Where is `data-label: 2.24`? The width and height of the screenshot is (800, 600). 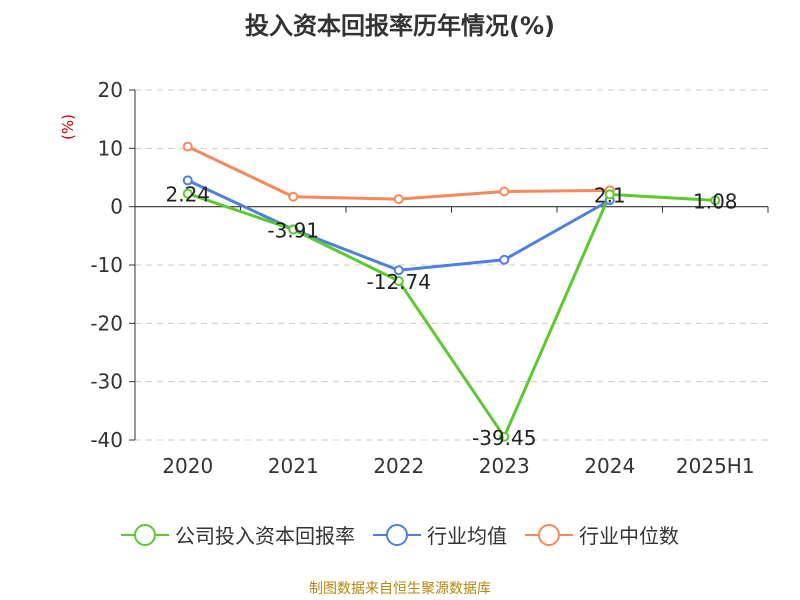 data-label: 2.24 is located at coordinates (187, 195).